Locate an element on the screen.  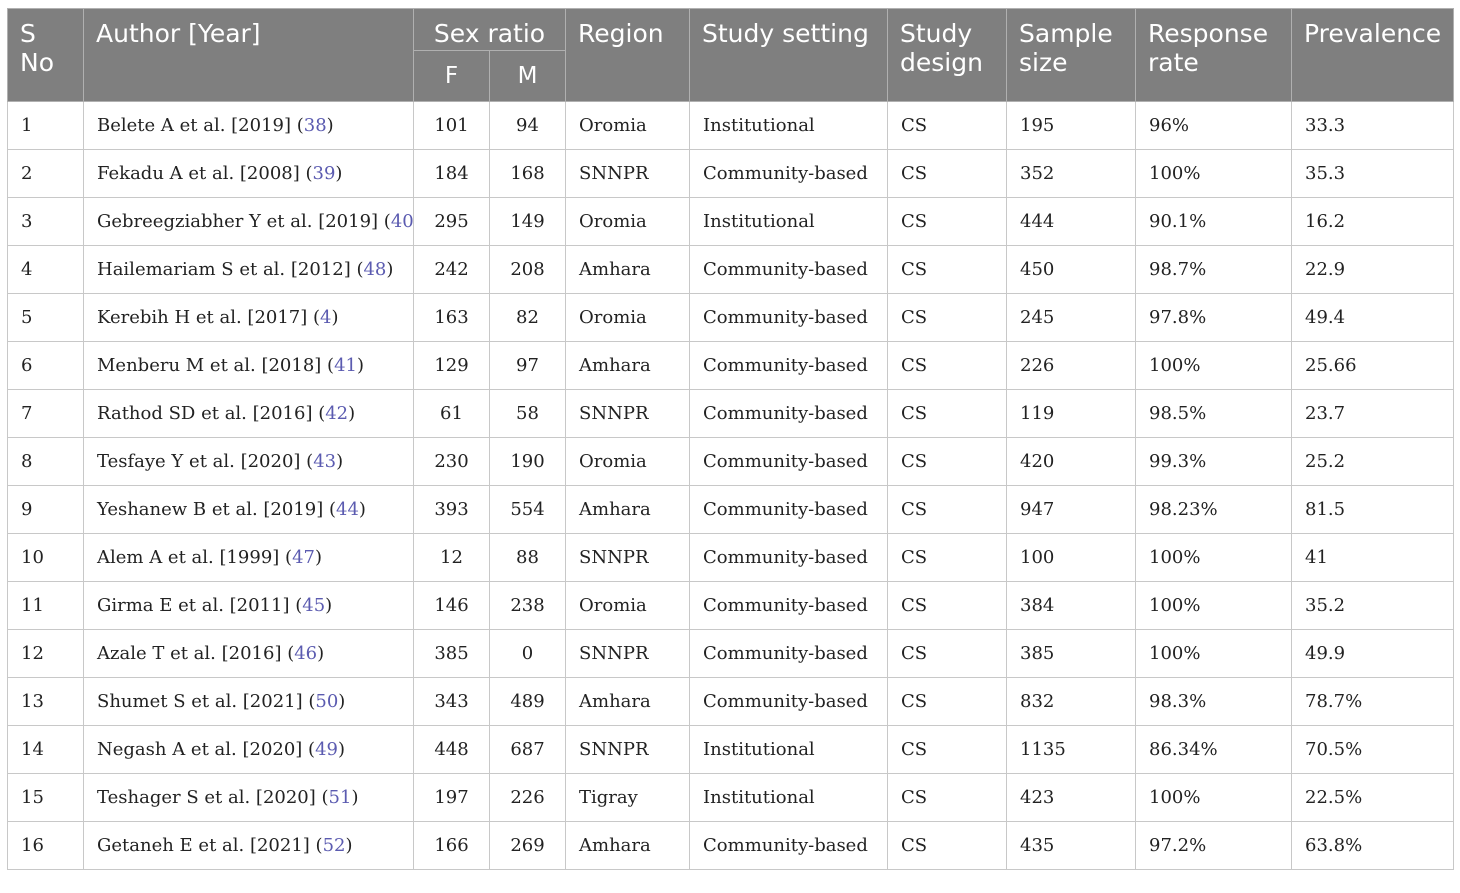
cell-sample-size: 423 is located at coordinates (1071, 797).